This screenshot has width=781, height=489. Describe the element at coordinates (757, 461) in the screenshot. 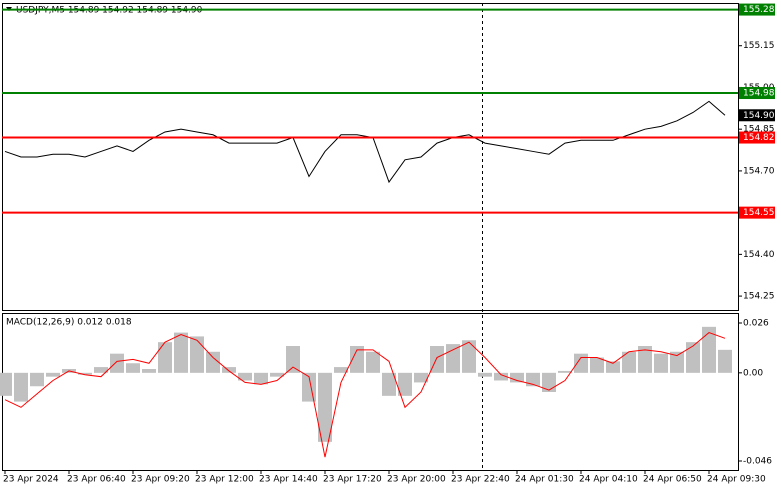

I see `y-tick-label: -0.046` at that location.